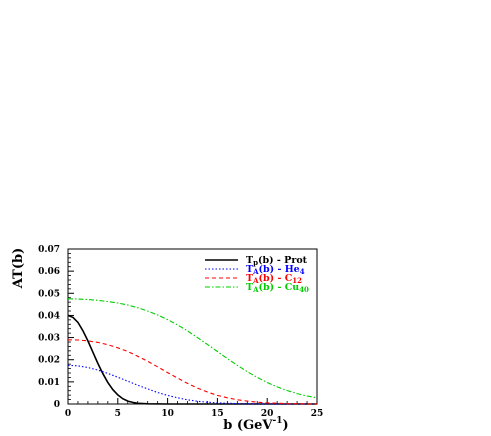 The width and height of the screenshot is (491, 436). I want to click on x-axis-label-close: ), so click(286, 425).